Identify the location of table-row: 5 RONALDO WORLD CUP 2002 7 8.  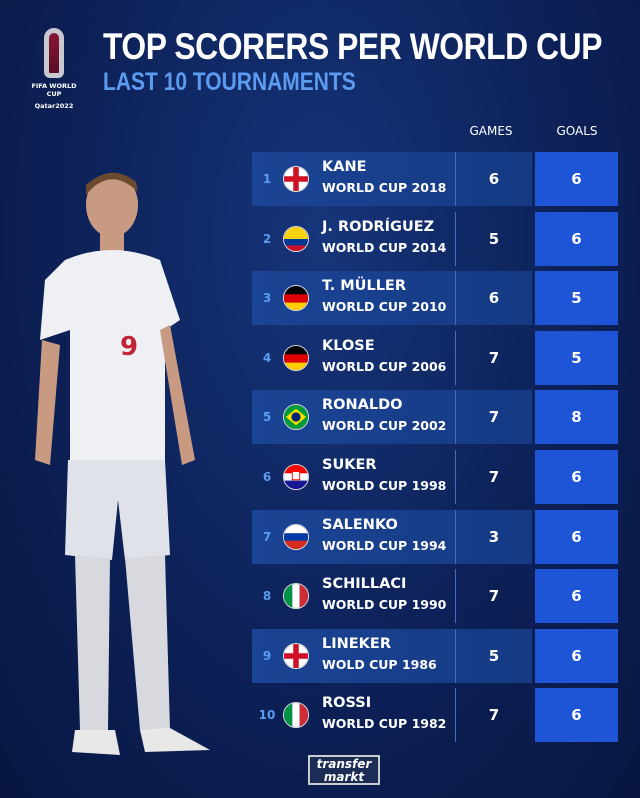
(435, 417).